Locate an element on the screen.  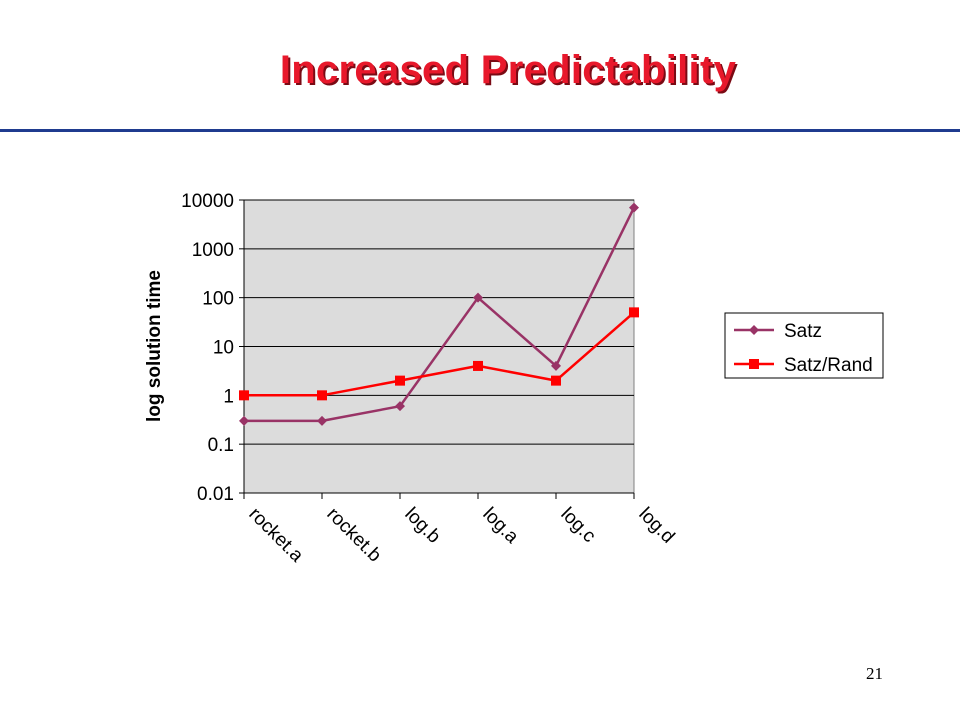
series-line-satz is located at coordinates (440, 315).